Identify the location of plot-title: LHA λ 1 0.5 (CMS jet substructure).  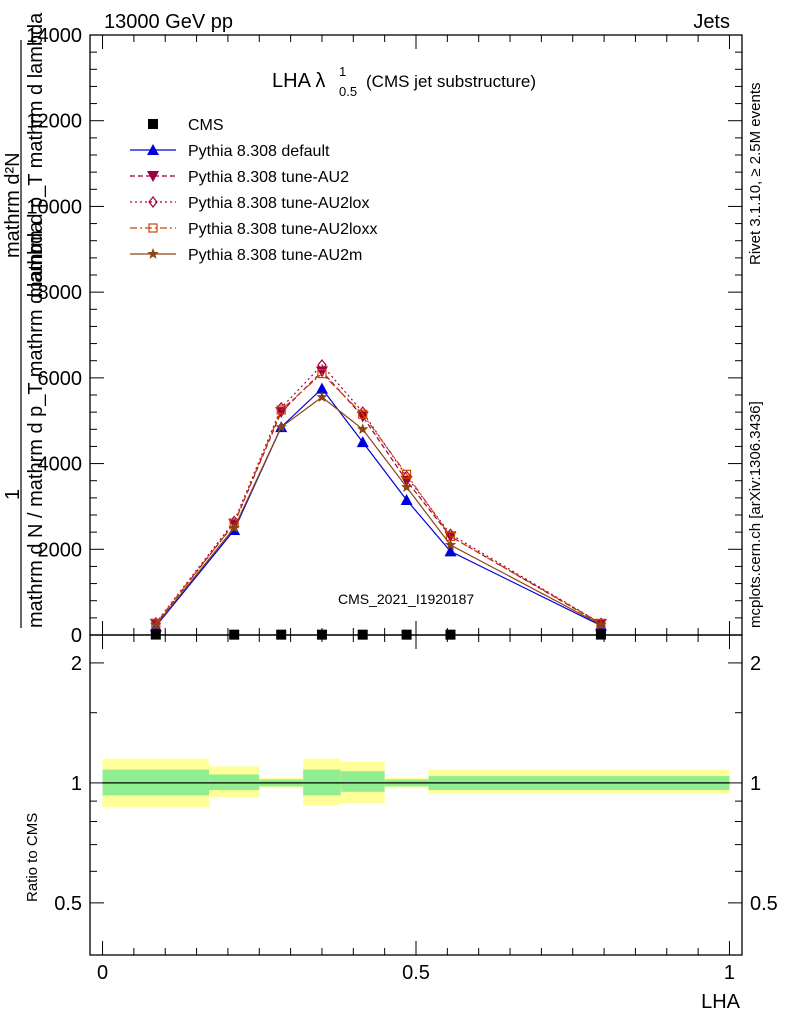
(404, 81).